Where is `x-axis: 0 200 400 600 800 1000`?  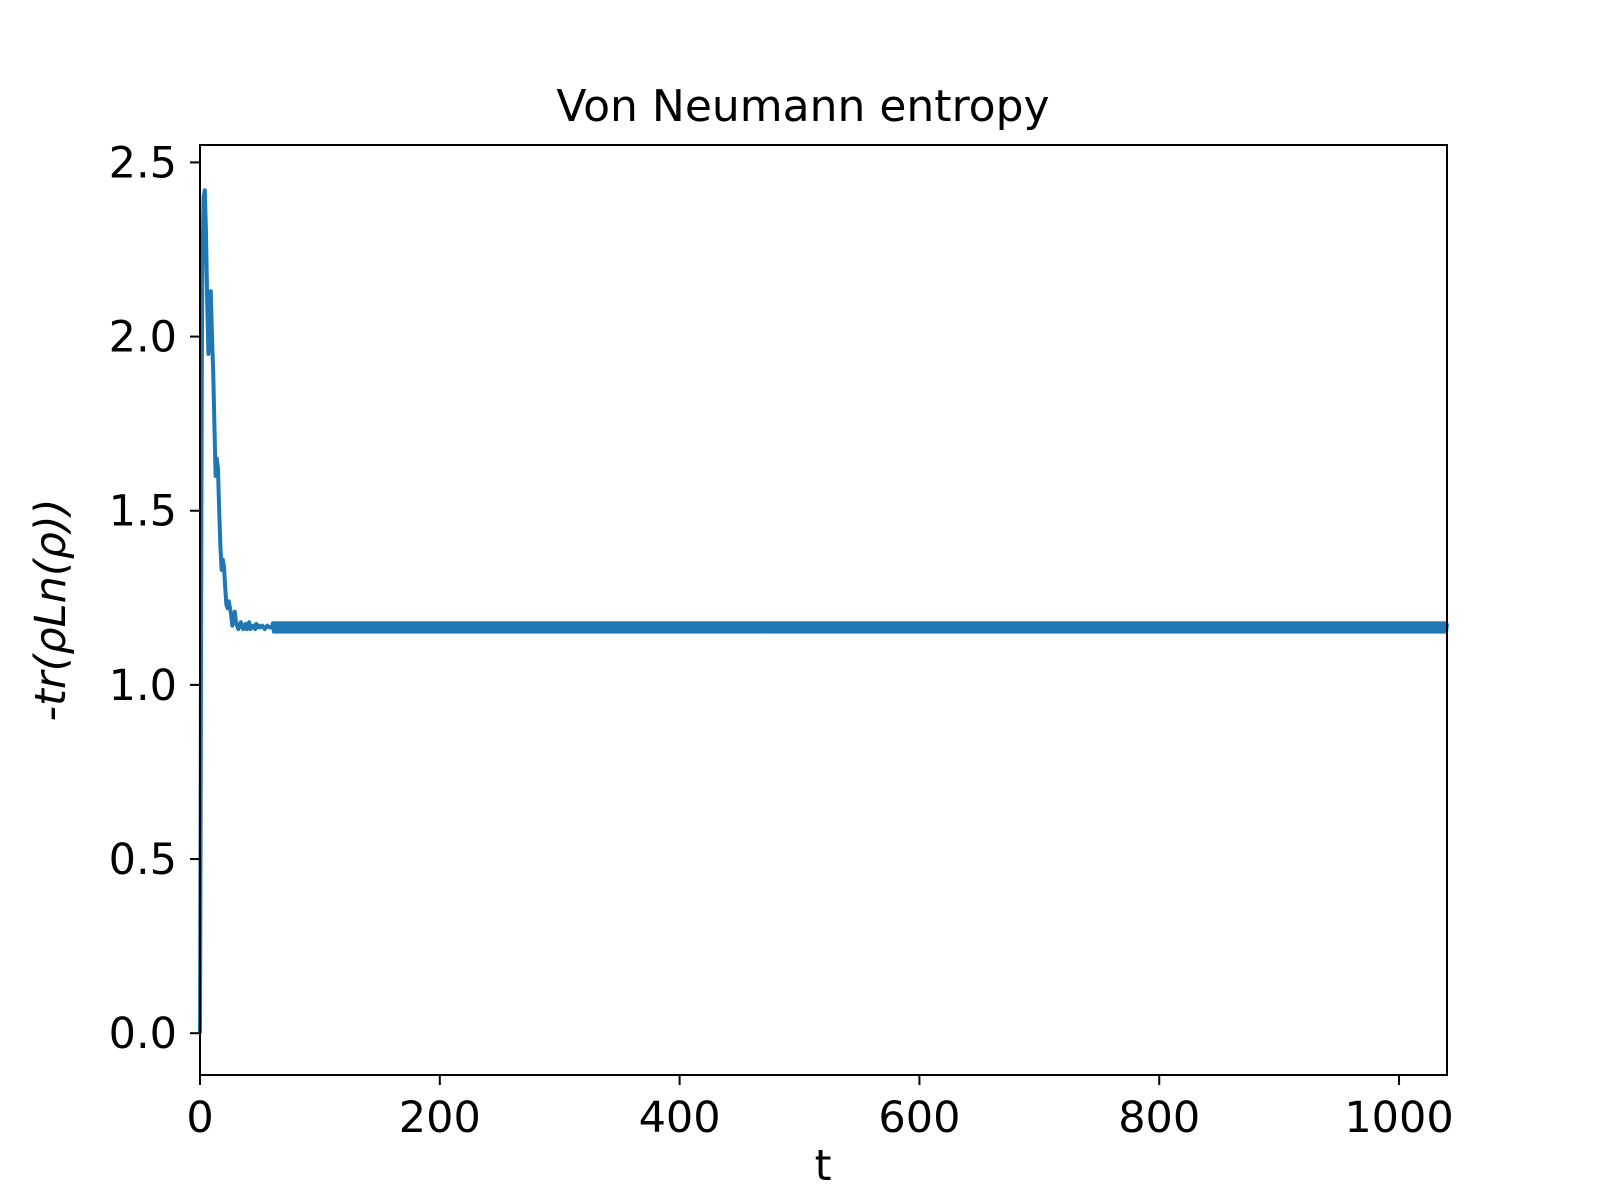
x-axis: 0 200 400 600 800 1000 is located at coordinates (820, 1109).